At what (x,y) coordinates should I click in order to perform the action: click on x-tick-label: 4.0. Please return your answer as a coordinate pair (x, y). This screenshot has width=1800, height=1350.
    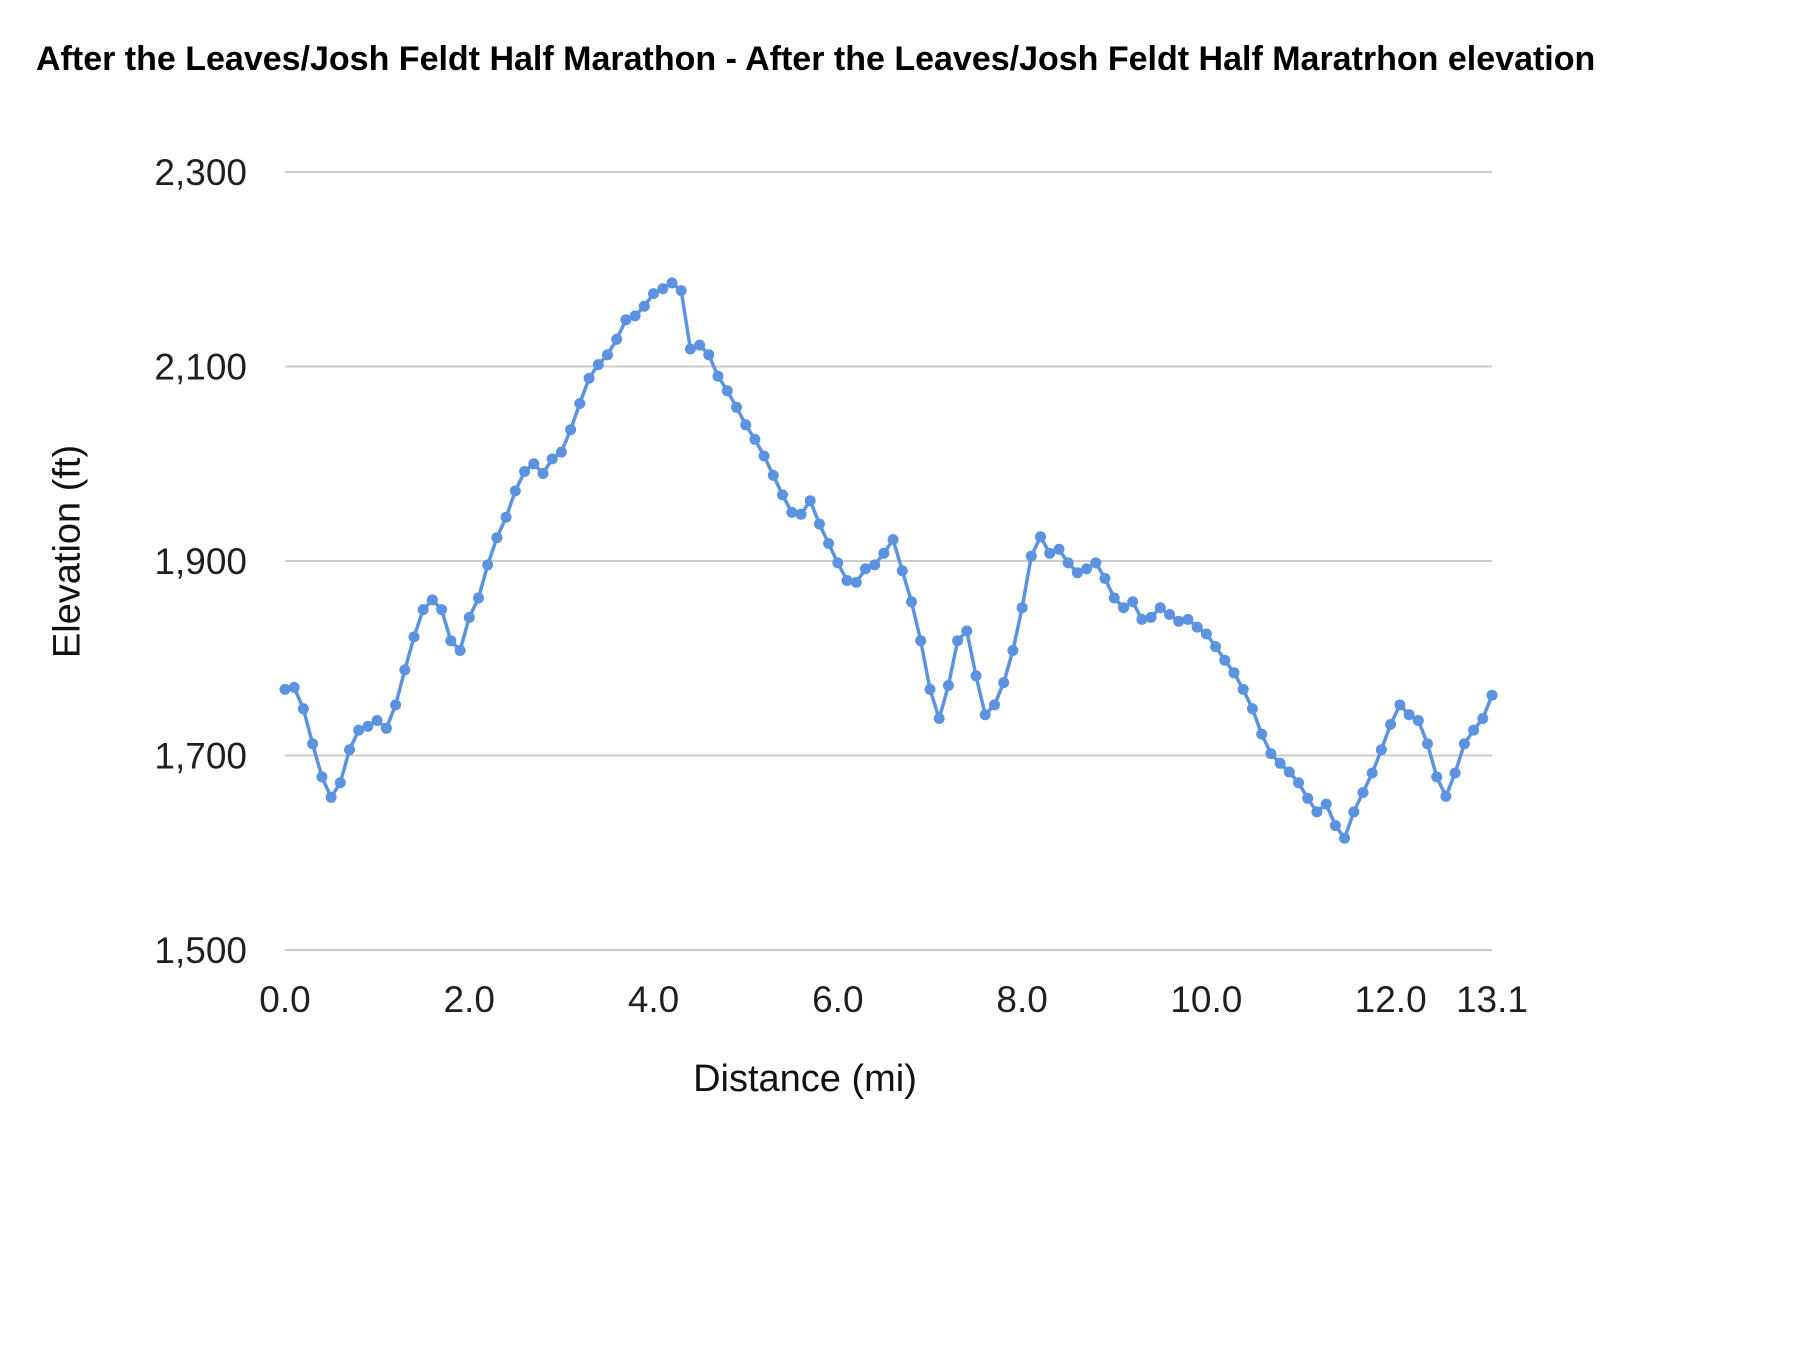
    Looking at the image, I should click on (653, 999).